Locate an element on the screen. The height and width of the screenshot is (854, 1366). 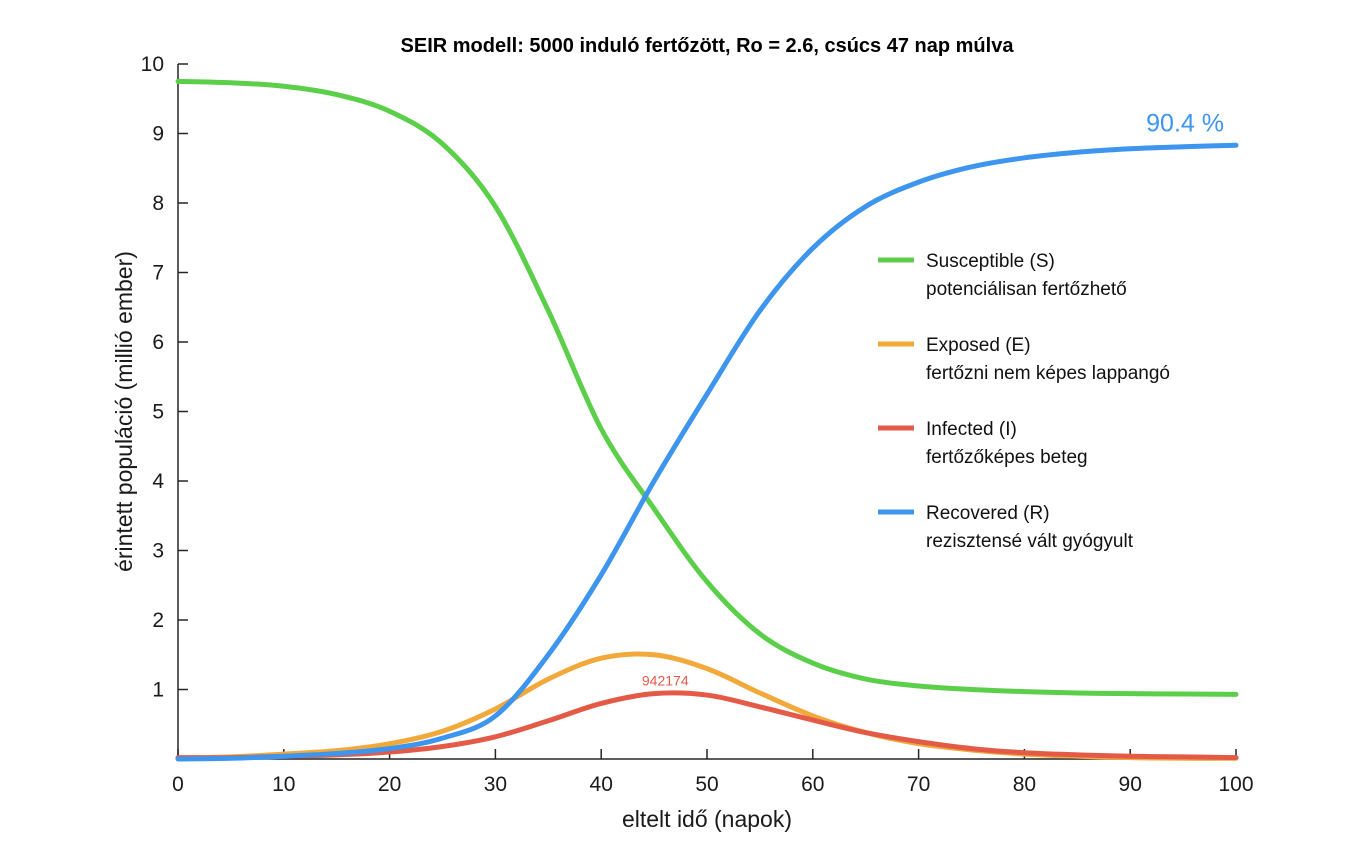
y-tick-label: 1 is located at coordinates (158, 690).